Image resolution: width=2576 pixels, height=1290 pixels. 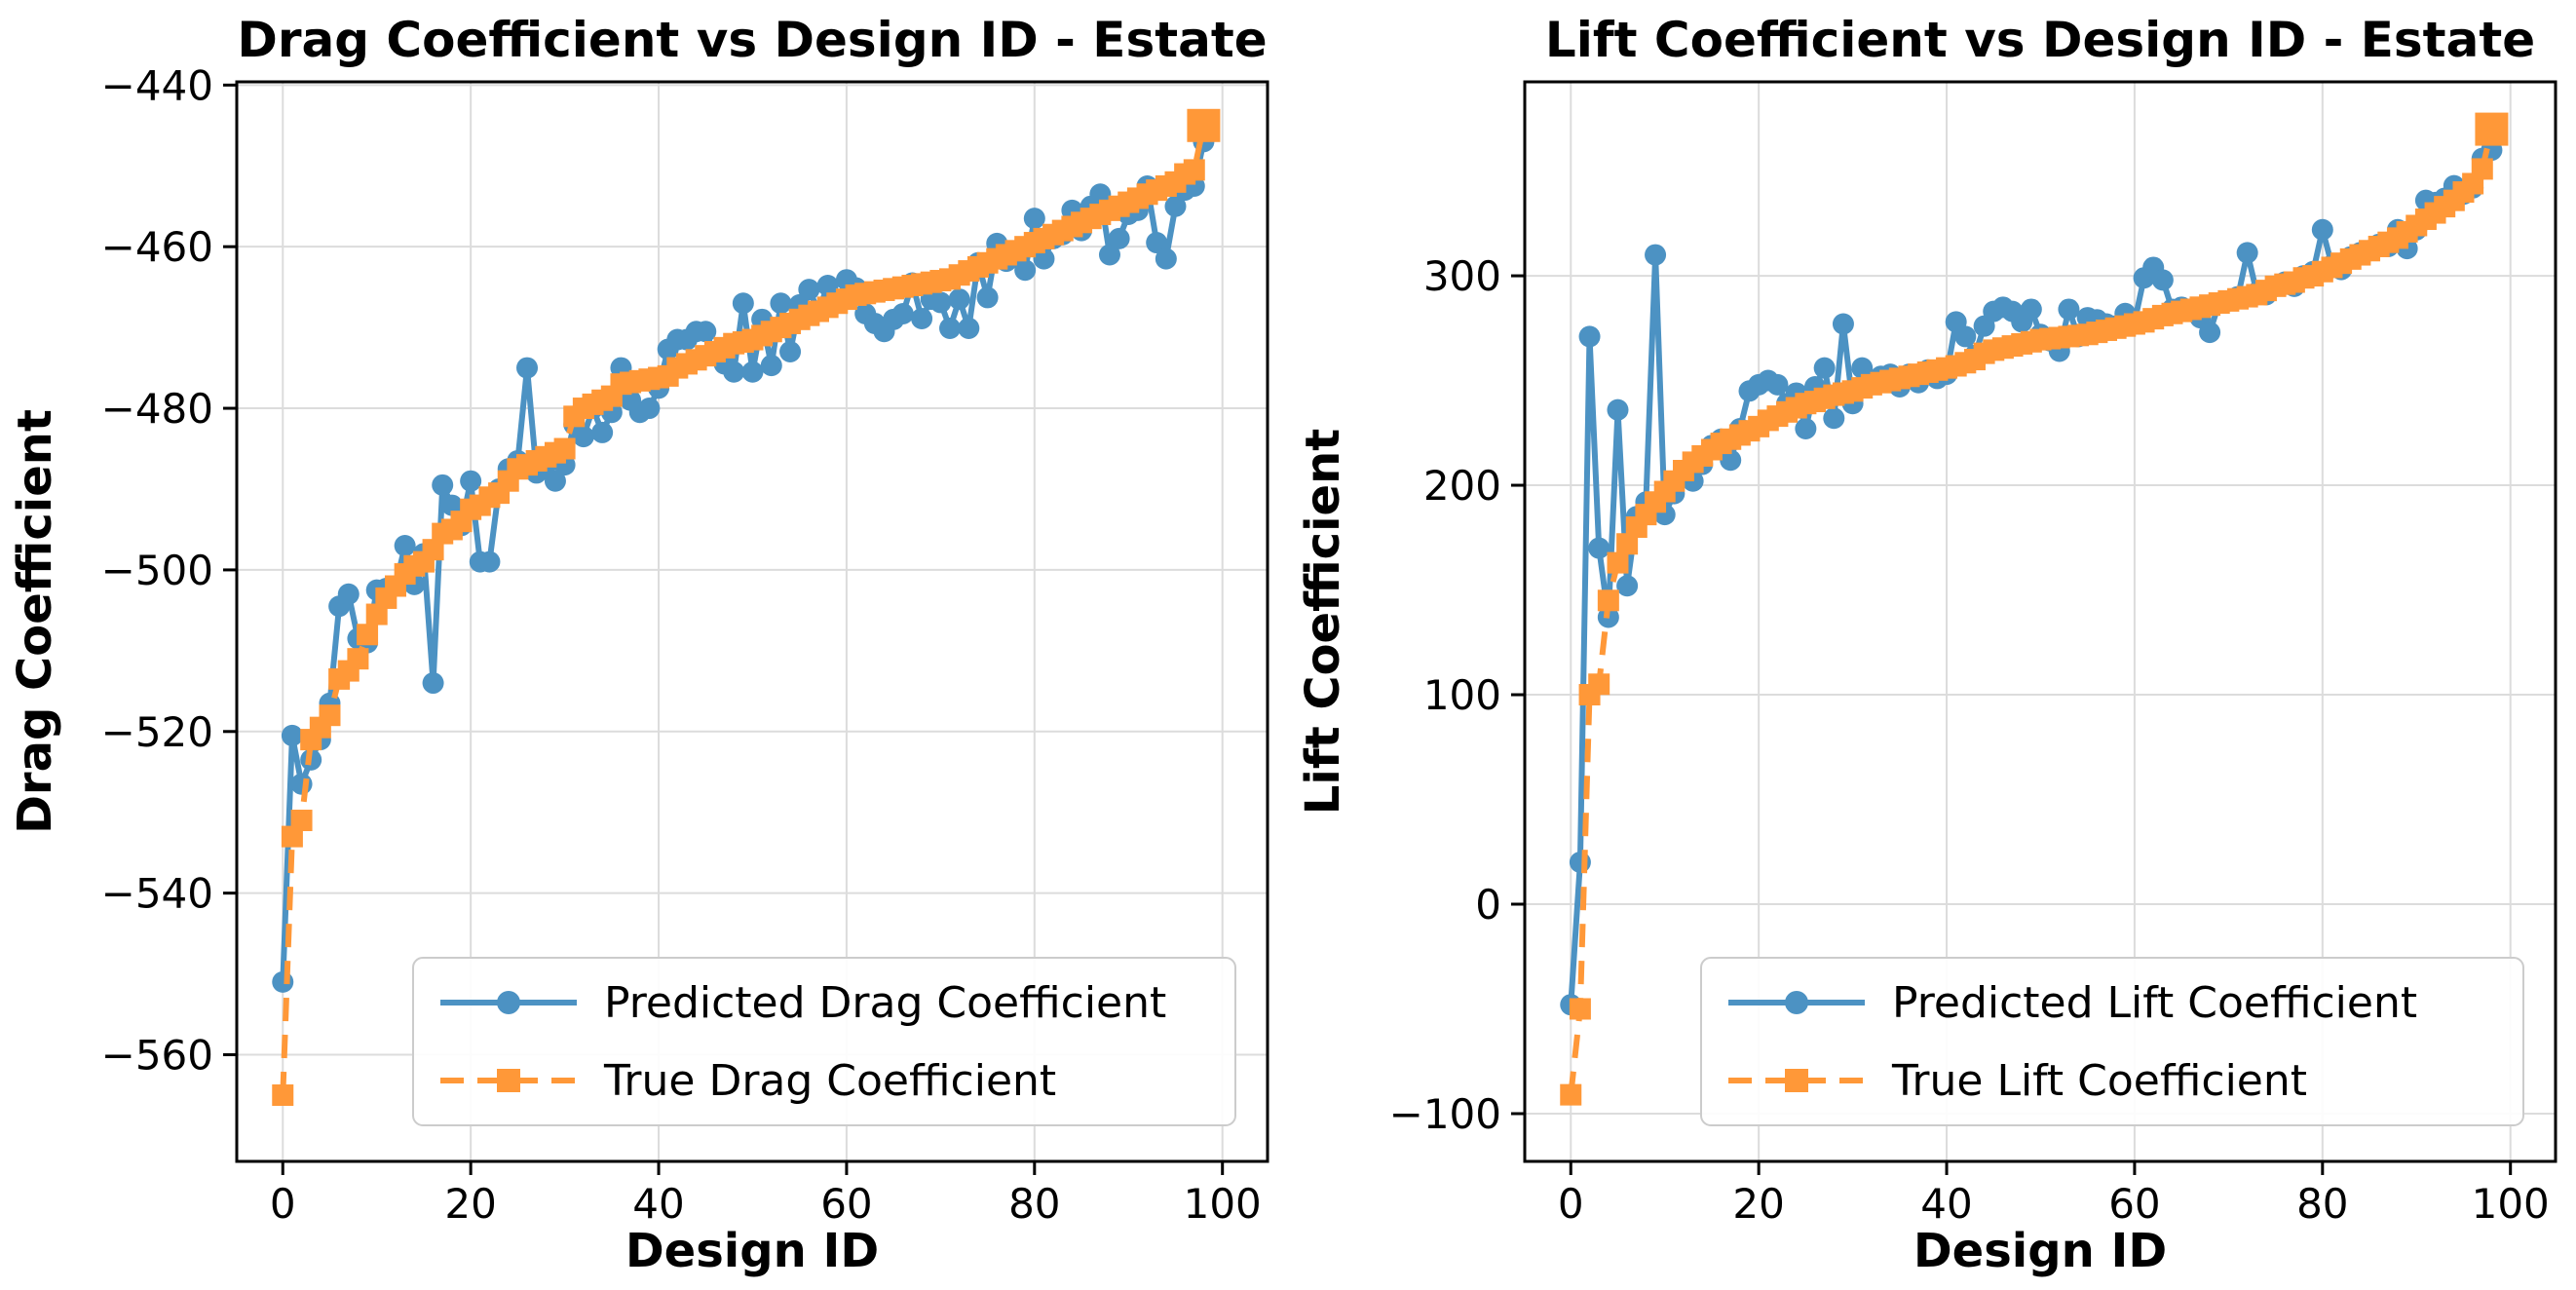 What do you see at coordinates (157, 247) in the screenshot?
I see `y-tick-label: −460` at bounding box center [157, 247].